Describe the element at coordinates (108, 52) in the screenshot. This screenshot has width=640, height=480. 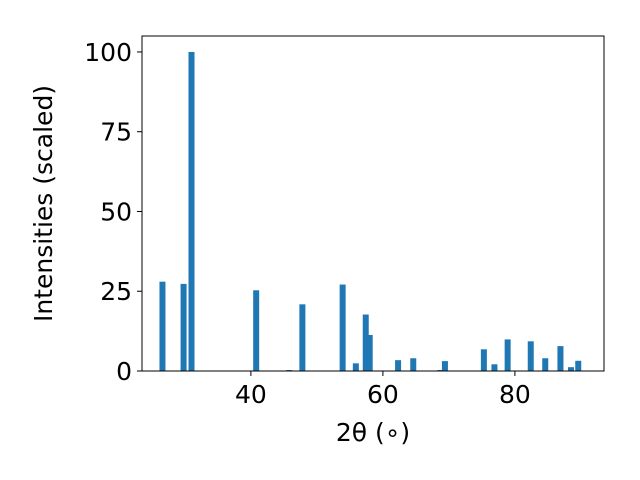
I see `y-tick-label: 100` at that location.